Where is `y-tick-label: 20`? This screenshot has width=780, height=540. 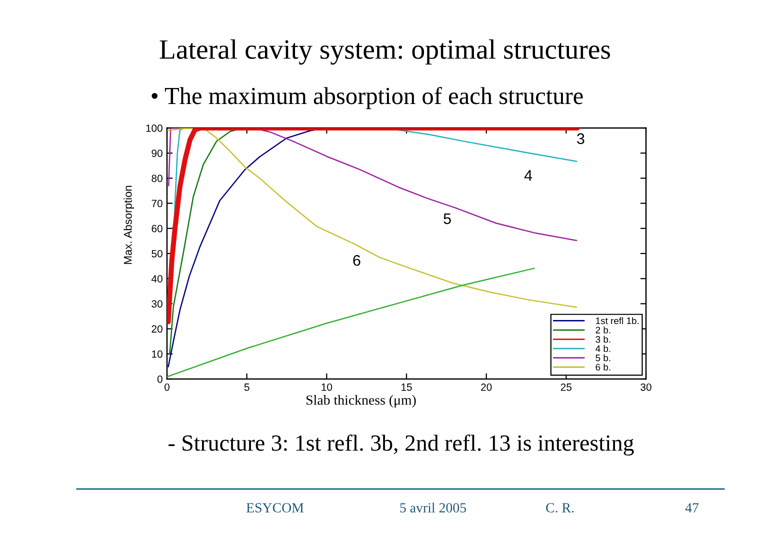
y-tick-label: 20 is located at coordinates (157, 329).